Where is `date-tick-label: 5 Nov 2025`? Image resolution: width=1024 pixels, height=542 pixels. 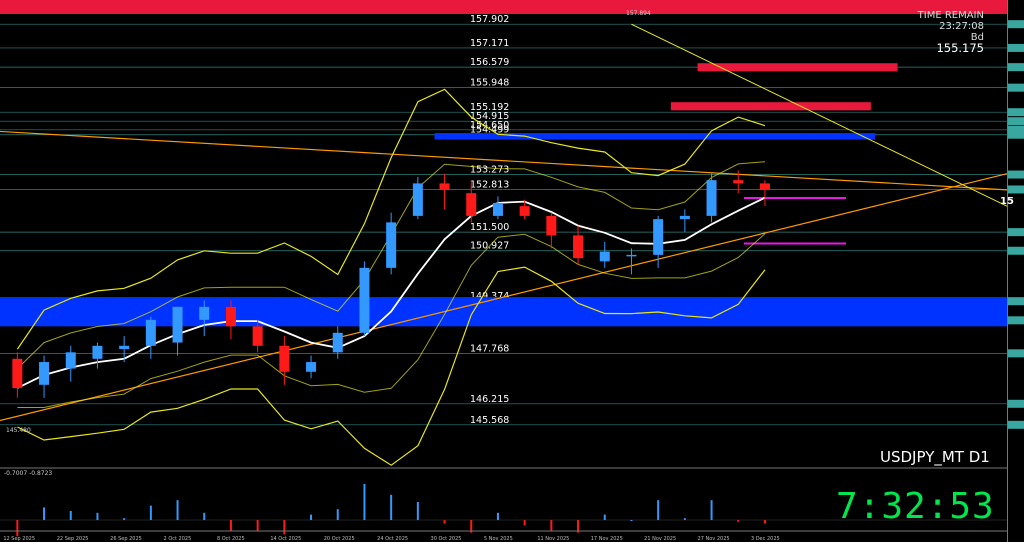 date-tick-label: 5 Nov 2025 is located at coordinates (498, 539).